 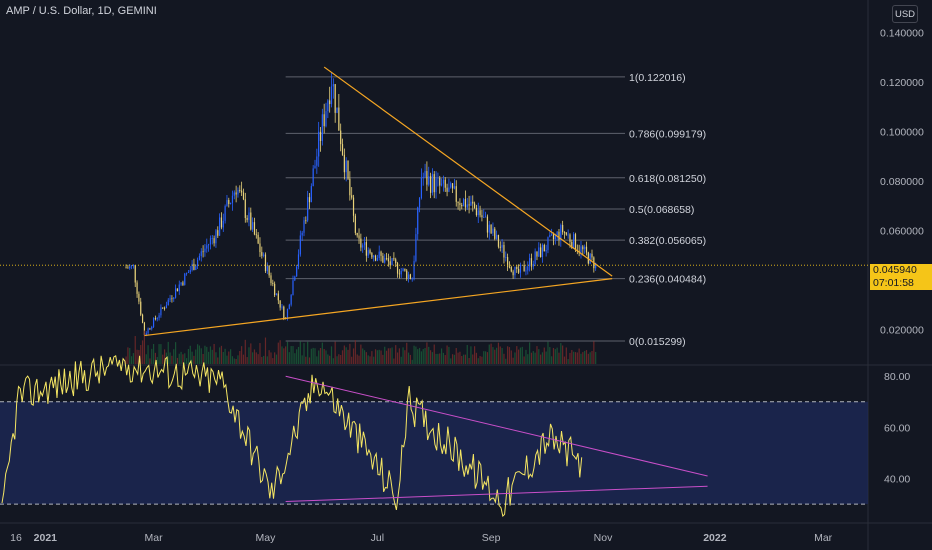 What do you see at coordinates (46, 538) in the screenshot?
I see `time-tick-label: 2021` at bounding box center [46, 538].